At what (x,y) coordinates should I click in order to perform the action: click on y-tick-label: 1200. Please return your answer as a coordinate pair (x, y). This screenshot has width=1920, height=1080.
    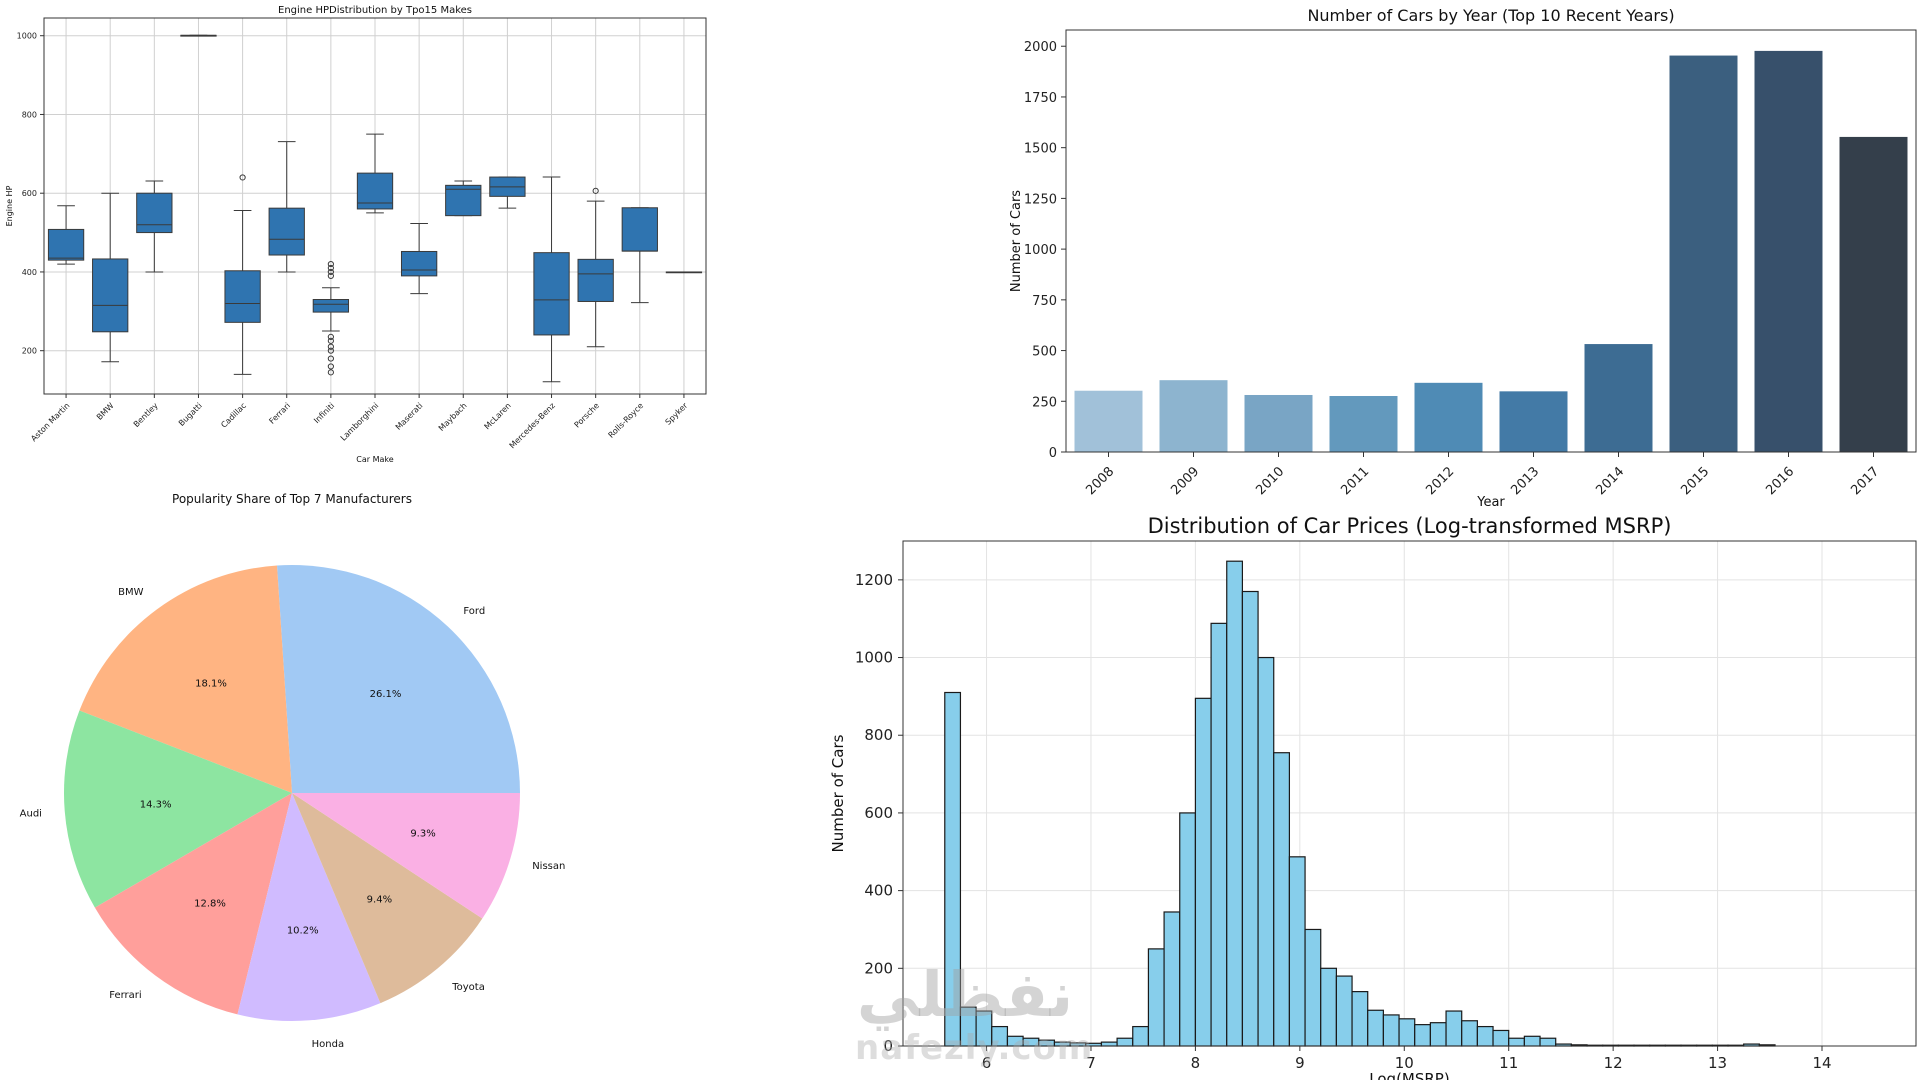
    Looking at the image, I should click on (874, 580).